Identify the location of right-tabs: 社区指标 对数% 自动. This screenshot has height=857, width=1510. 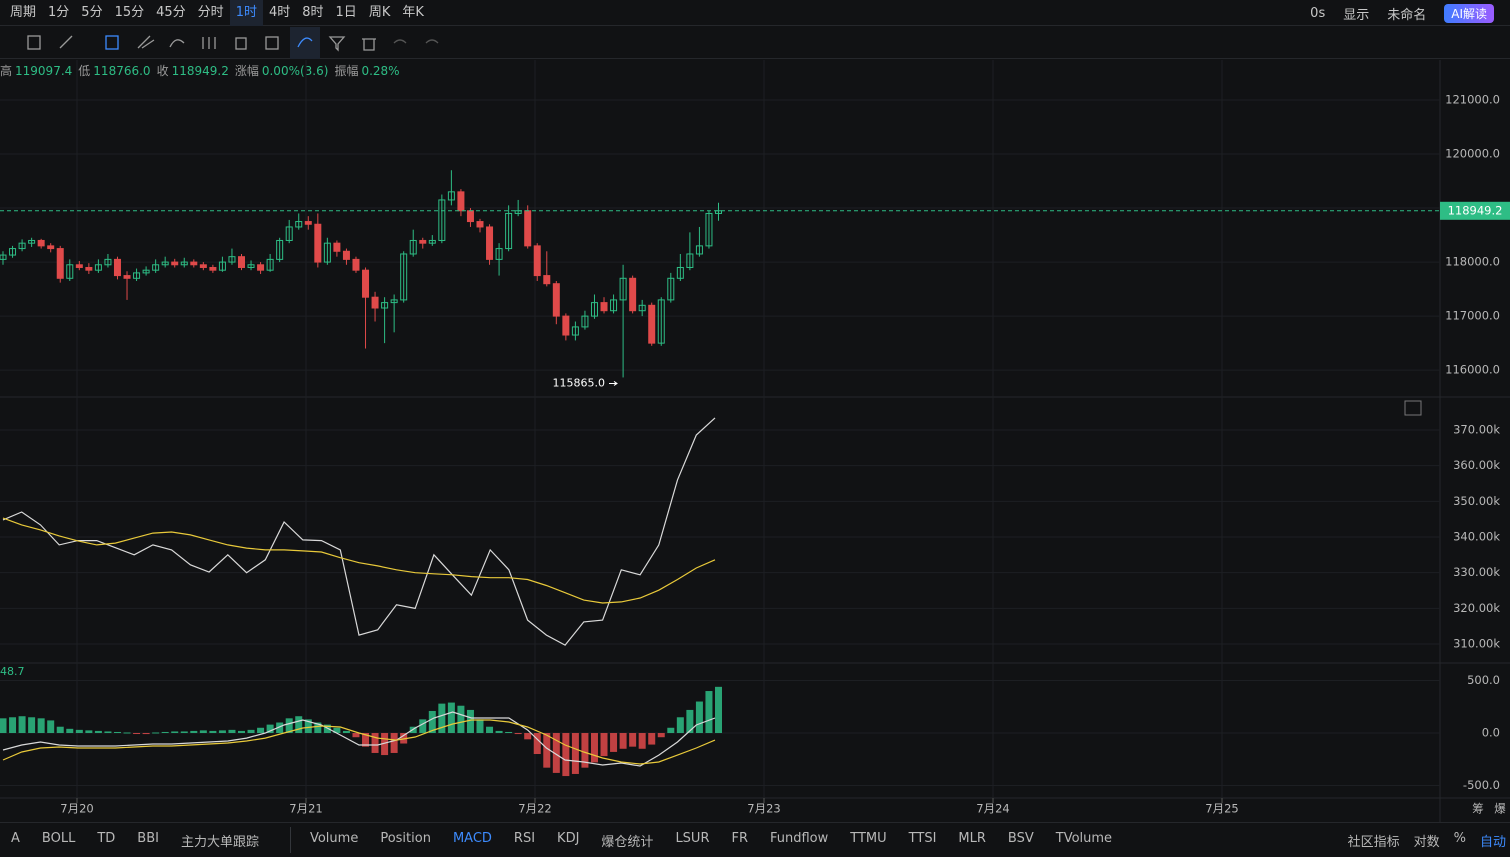
(1427, 840).